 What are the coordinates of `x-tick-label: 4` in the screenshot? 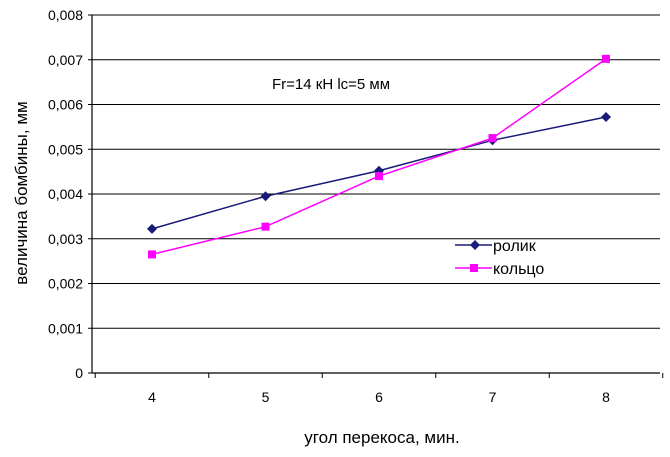 It's located at (152, 397).